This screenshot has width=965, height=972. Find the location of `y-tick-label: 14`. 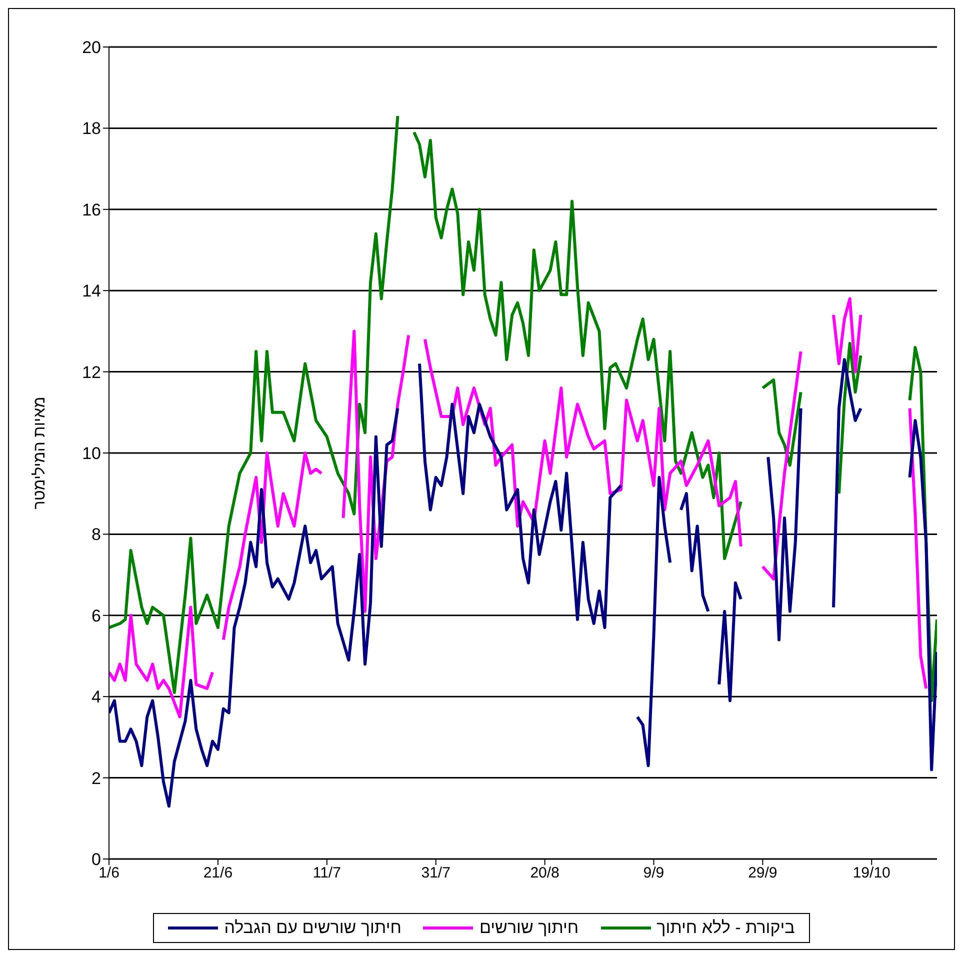

y-tick-label: 14 is located at coordinates (91, 291).